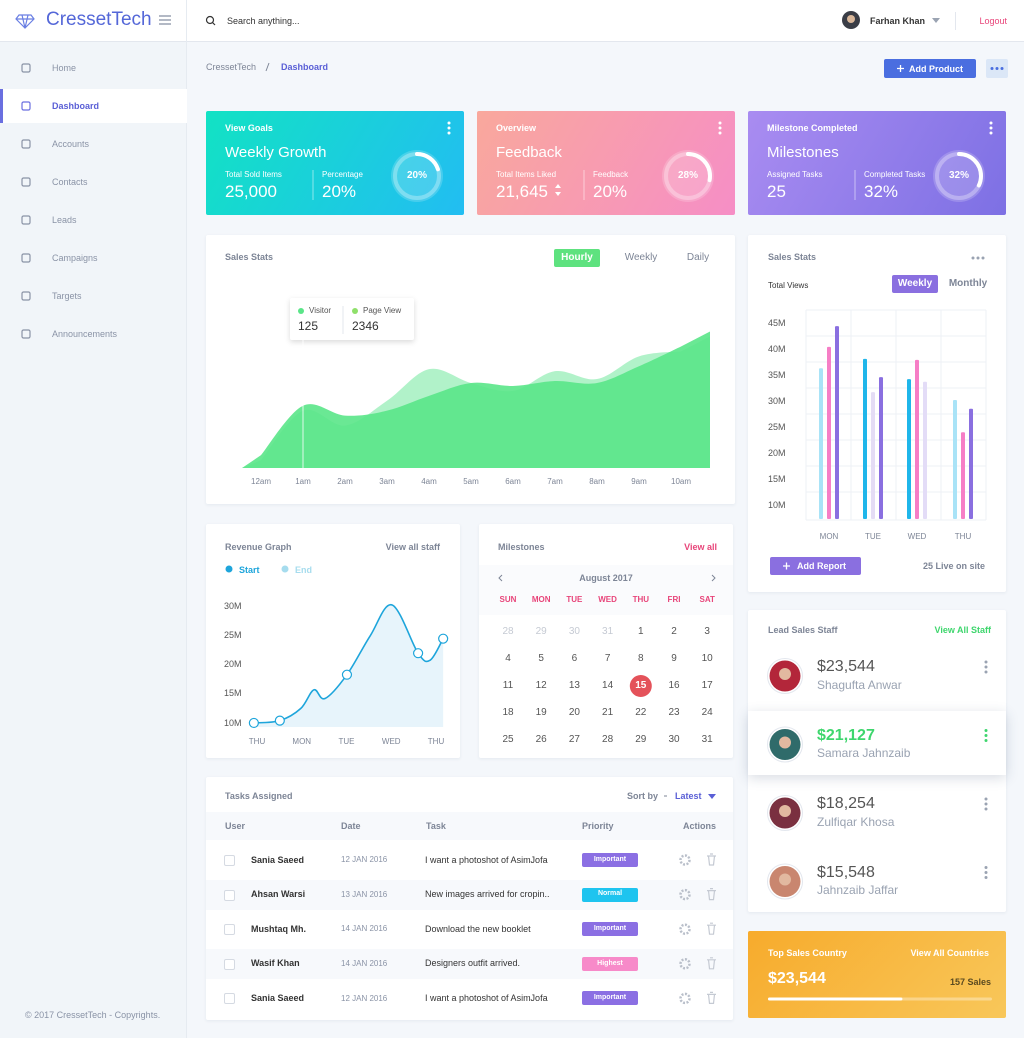 This screenshot has width=1024, height=1038. What do you see at coordinates (85, 333) in the screenshot?
I see `nav-item: Announcements` at bounding box center [85, 333].